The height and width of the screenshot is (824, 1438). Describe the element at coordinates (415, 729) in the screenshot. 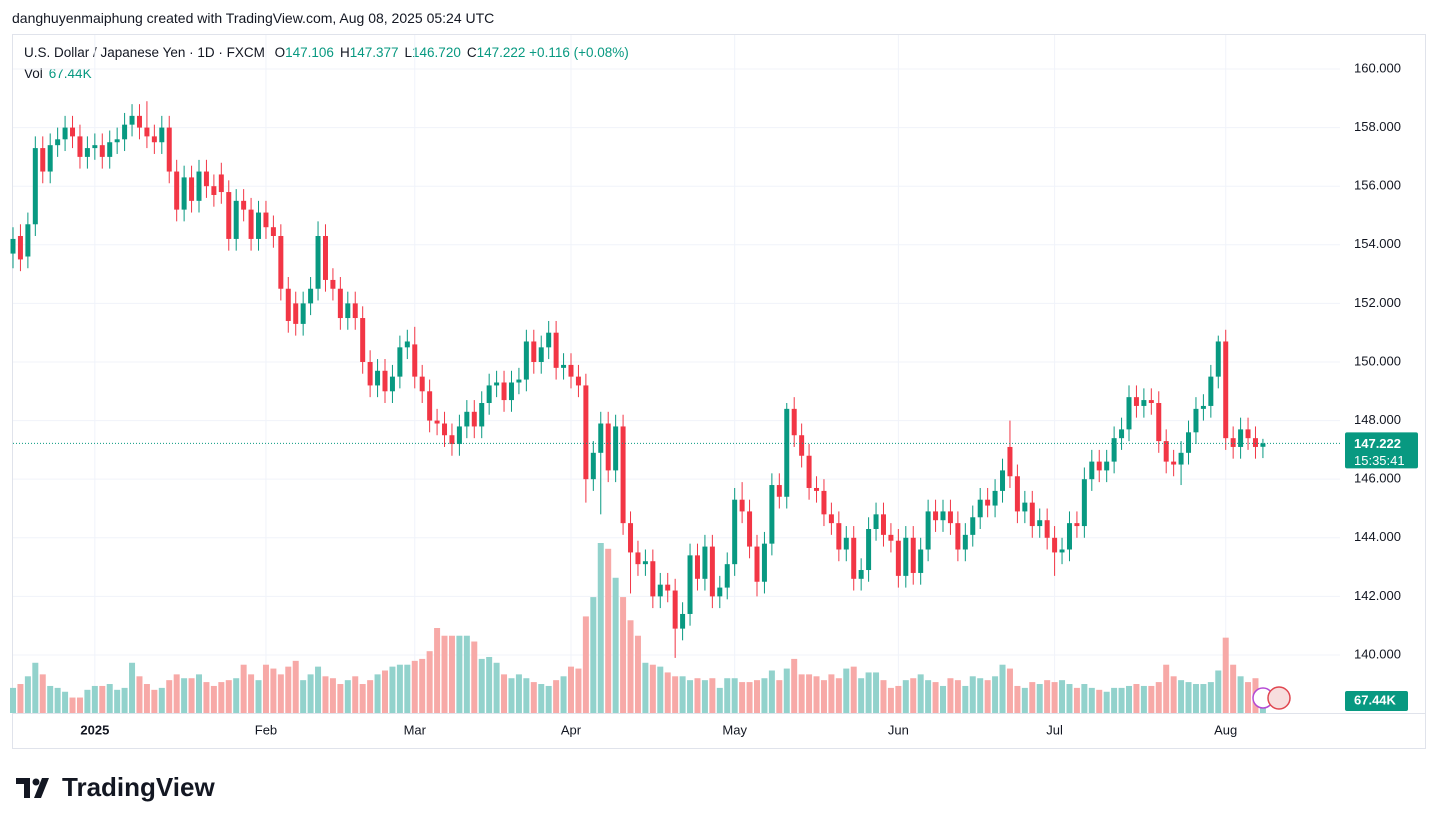

I see `x-tick-label: Mar` at that location.